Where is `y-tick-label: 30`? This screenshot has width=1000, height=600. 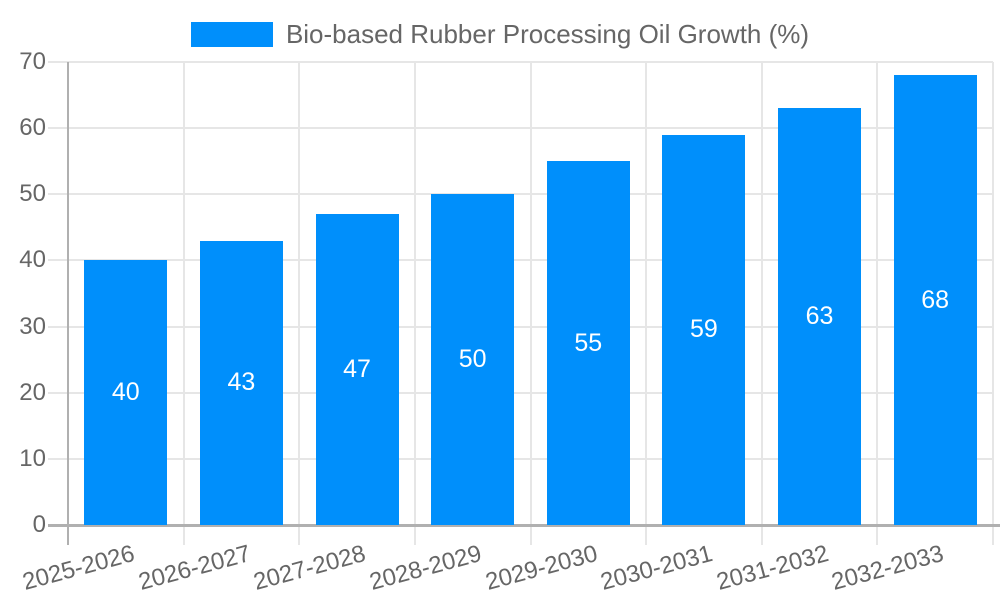
y-tick-label: 30 is located at coordinates (32, 326).